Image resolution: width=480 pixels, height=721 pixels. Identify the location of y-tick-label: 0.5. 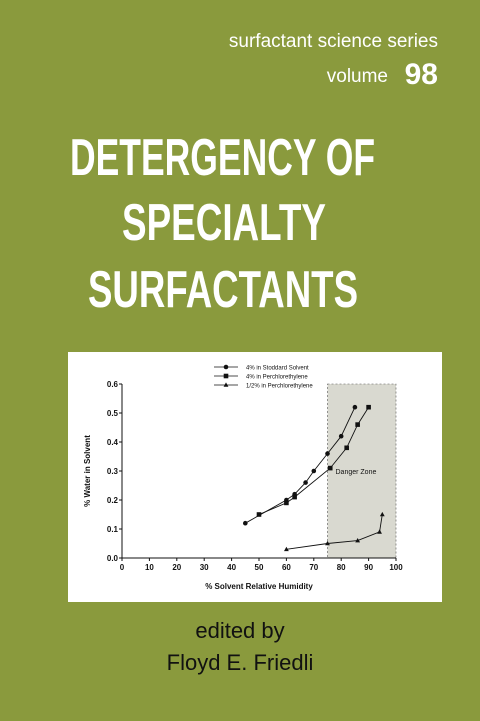
(113, 413).